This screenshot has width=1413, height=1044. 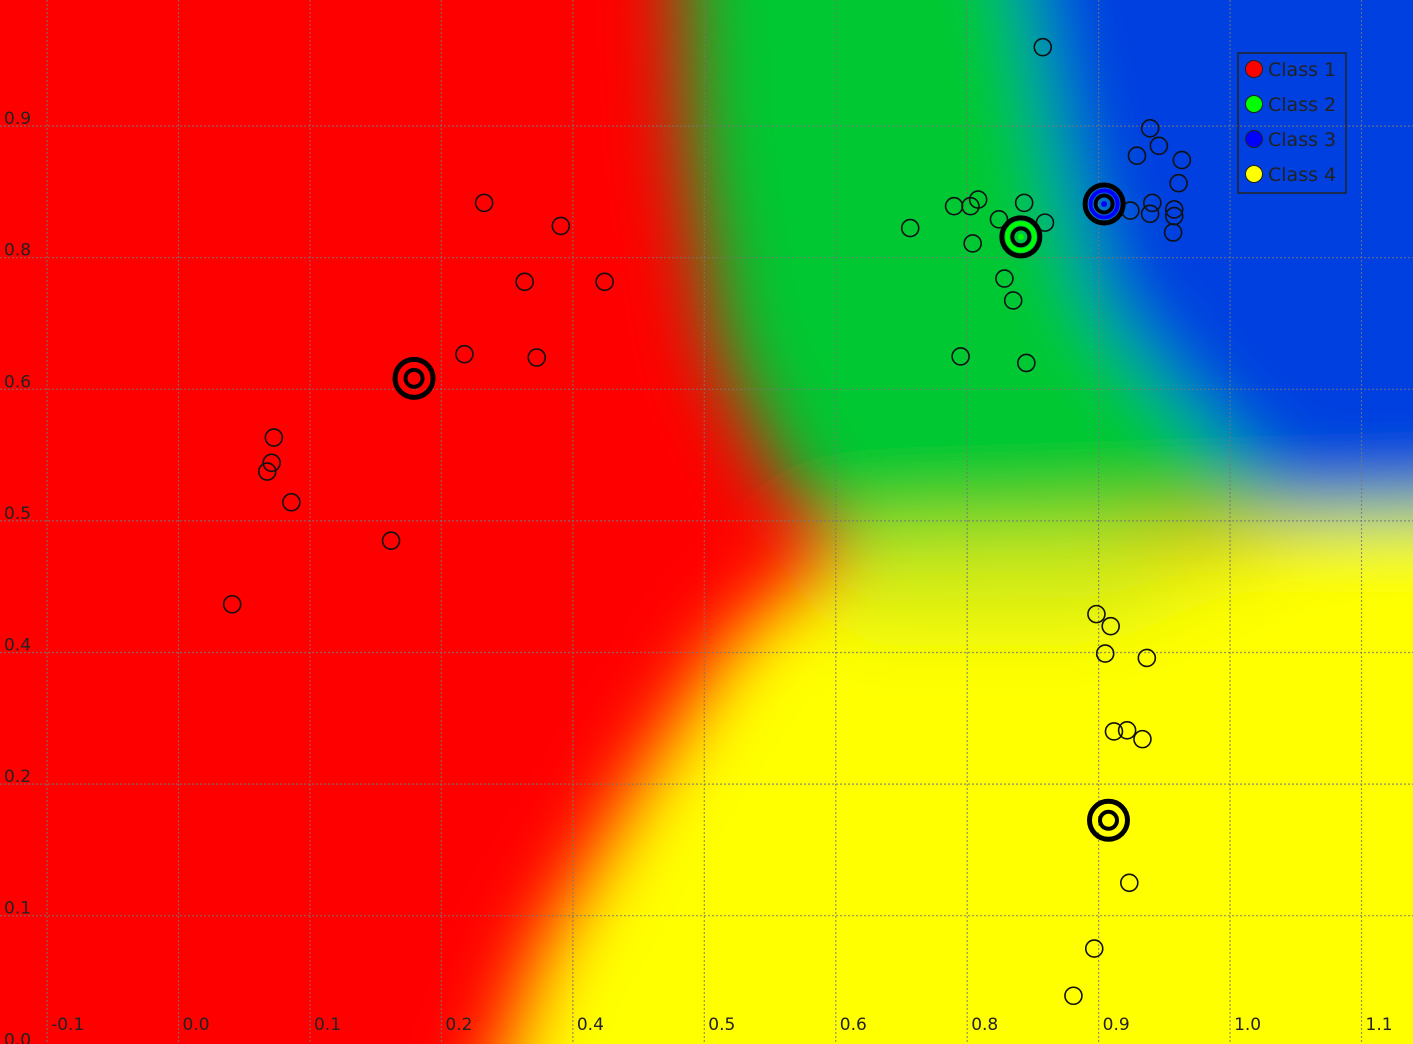 I want to click on y-tick-label: 0.4, so click(x=17, y=646).